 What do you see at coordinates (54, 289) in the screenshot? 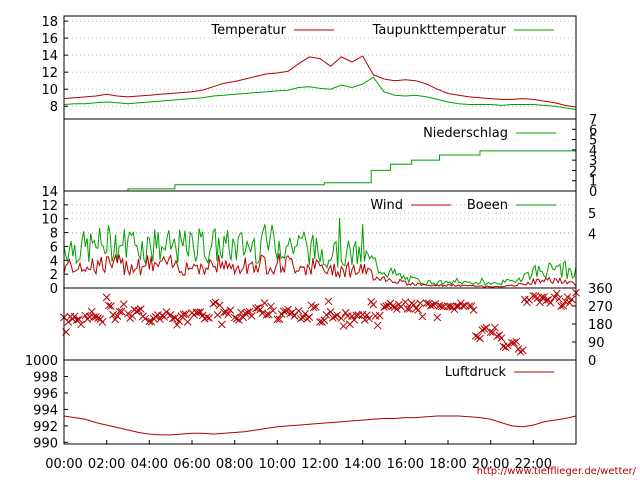
I see `wind-tick-label: 0` at bounding box center [54, 289].